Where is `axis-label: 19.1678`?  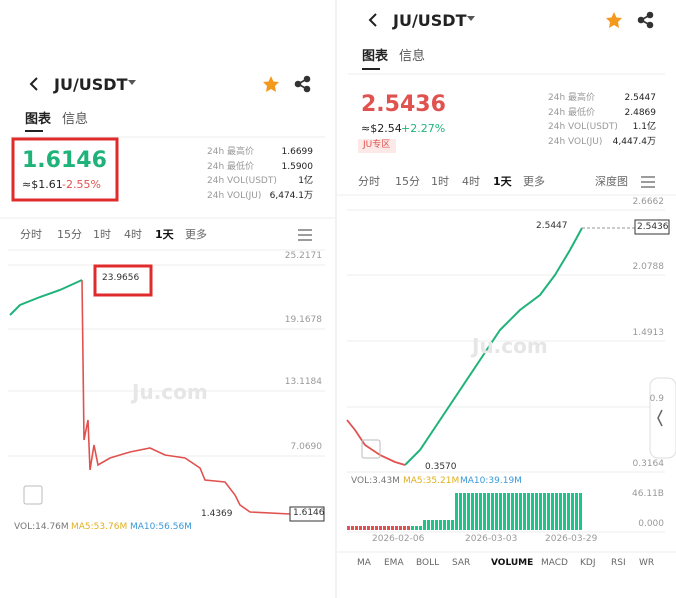 axis-label: 19.1678 is located at coordinates (303, 320).